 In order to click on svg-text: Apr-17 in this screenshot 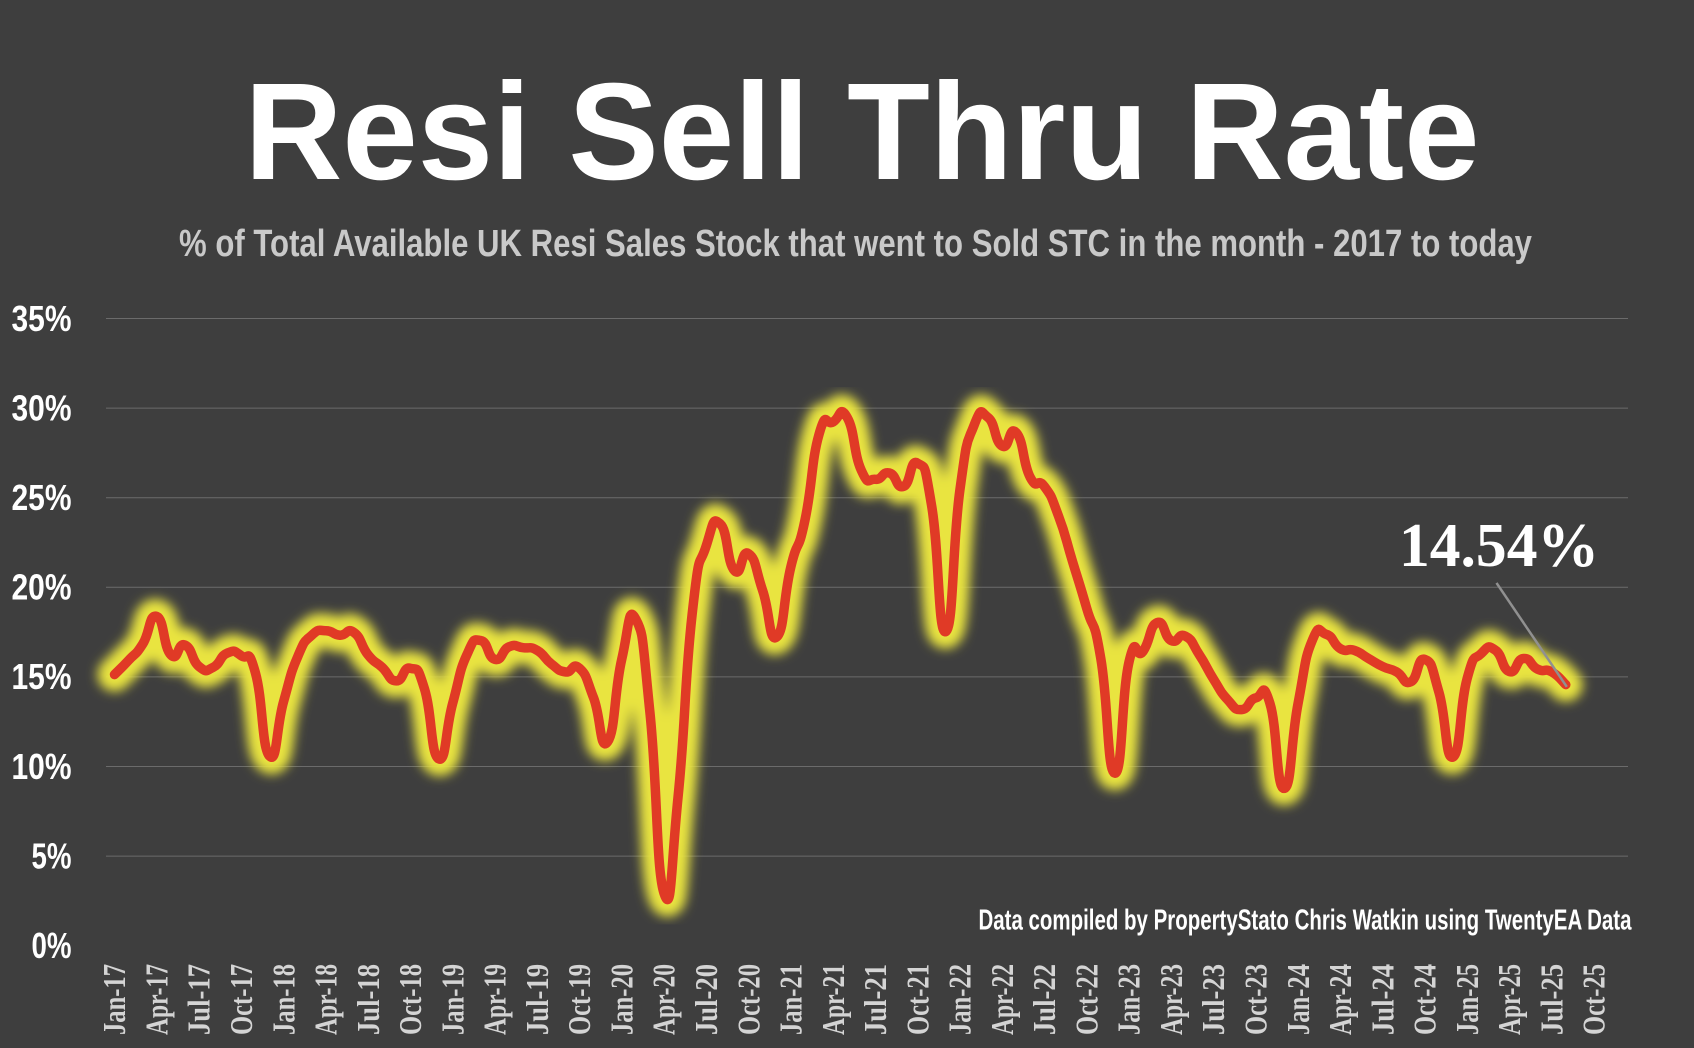, I will do `click(157, 999)`.